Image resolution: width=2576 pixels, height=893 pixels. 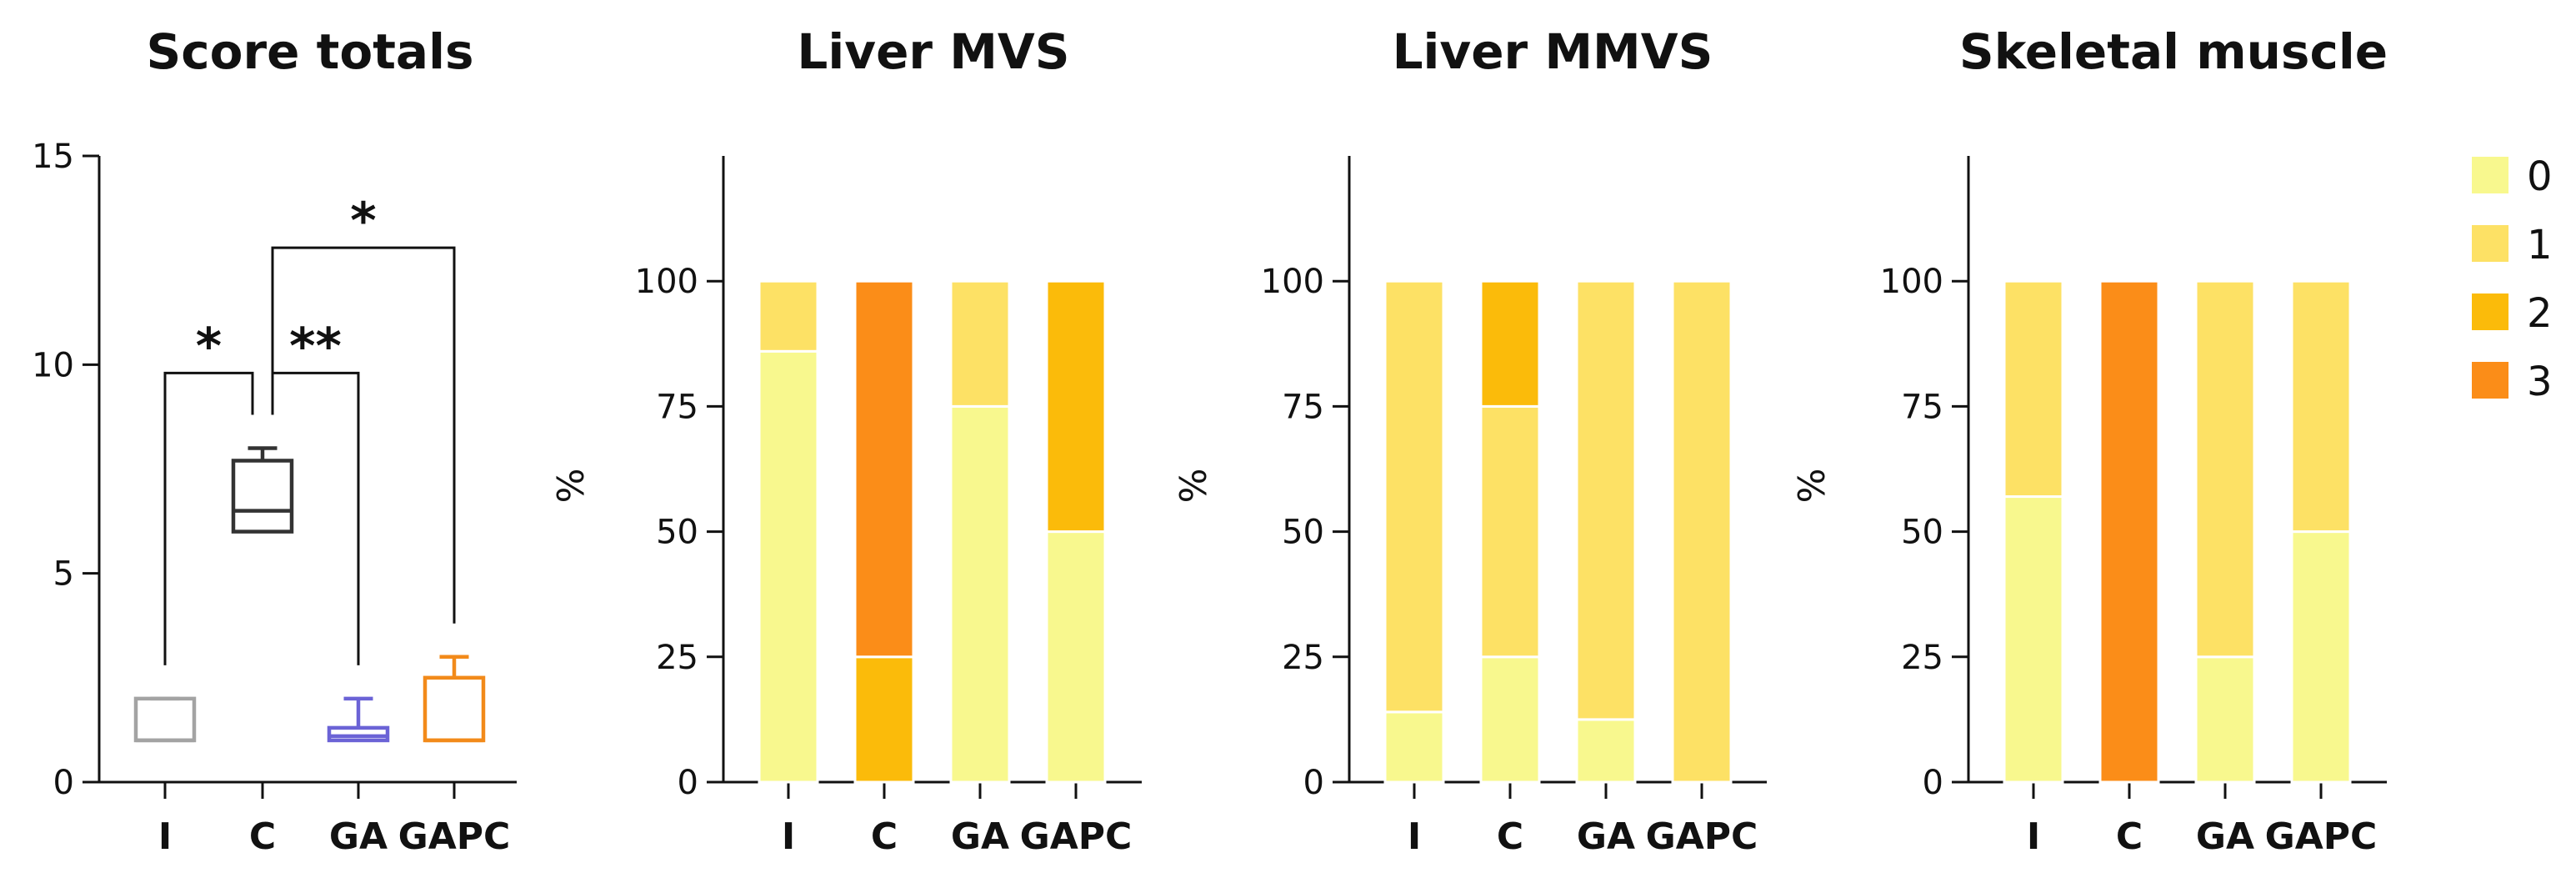 I want to click on panel-title: Liver MMVS, so click(x=1553, y=51).